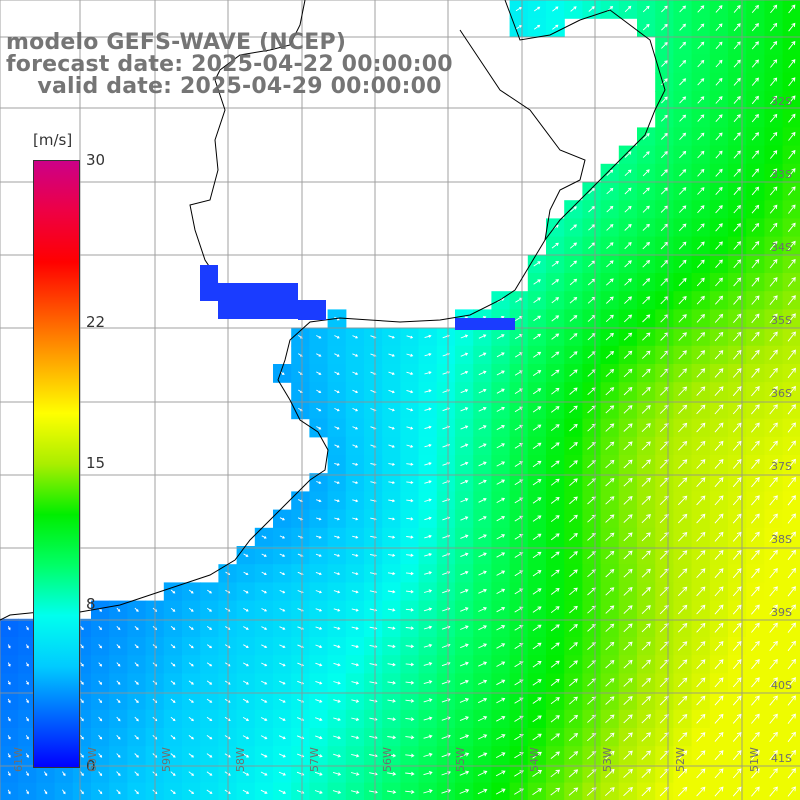 This screenshot has height=800, width=800. What do you see at coordinates (96, 160) in the screenshot?
I see `colorbar-tick-label: 30` at bounding box center [96, 160].